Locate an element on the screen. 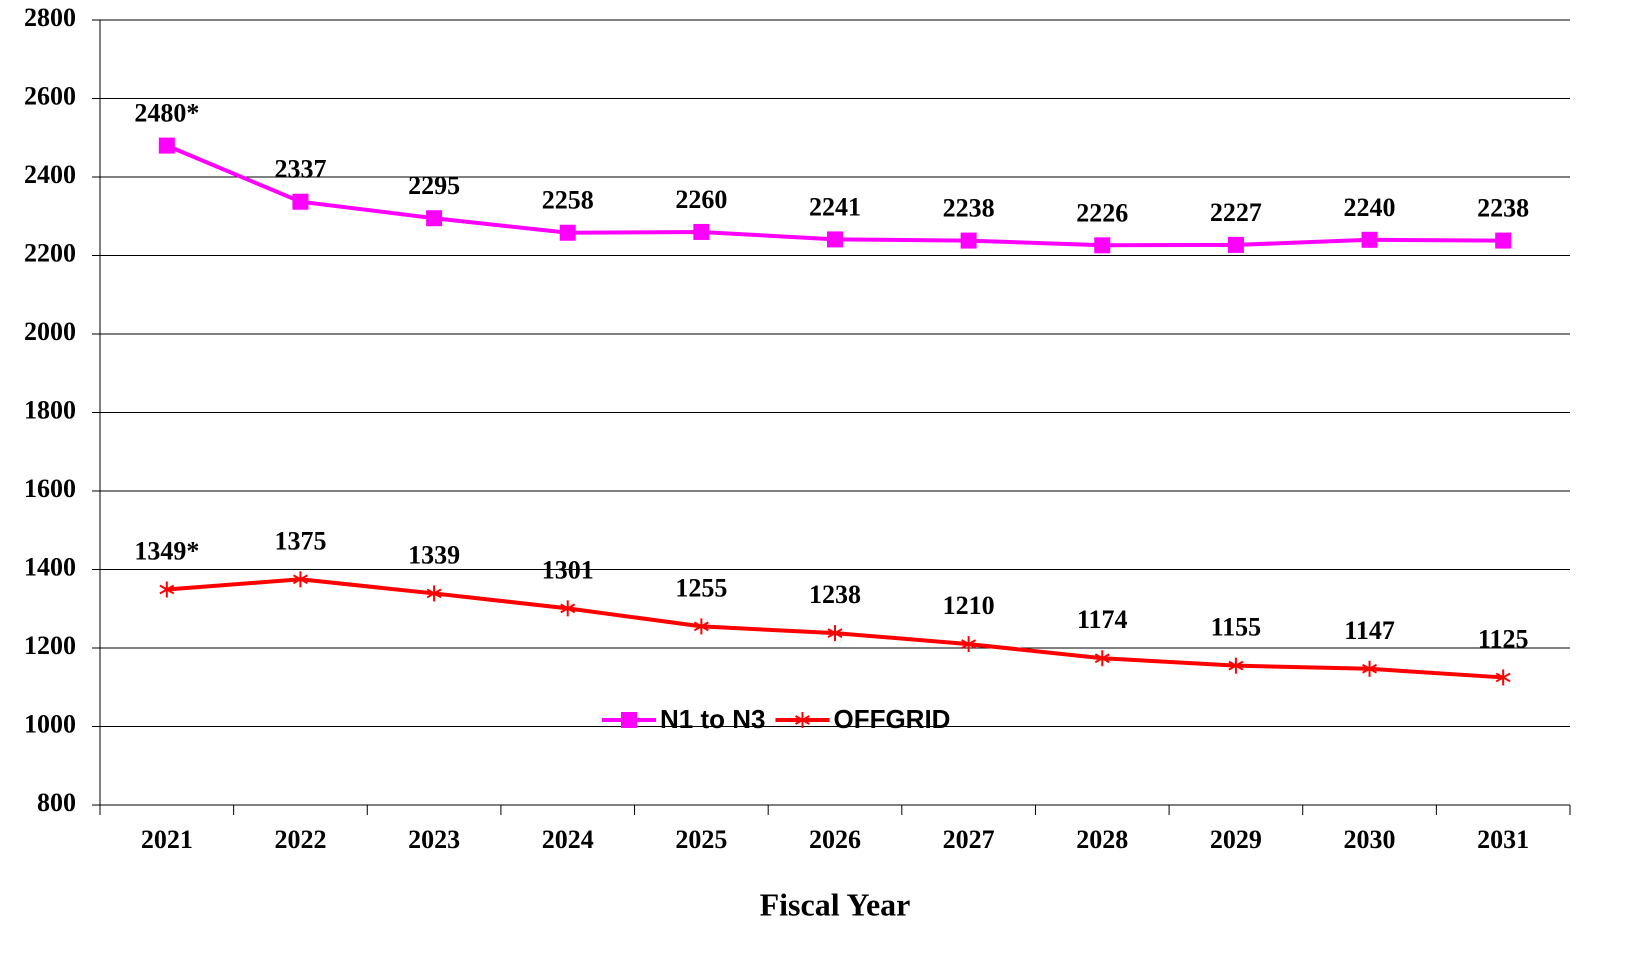 This screenshot has width=1629, height=961. data-label: 2258 is located at coordinates (568, 200).